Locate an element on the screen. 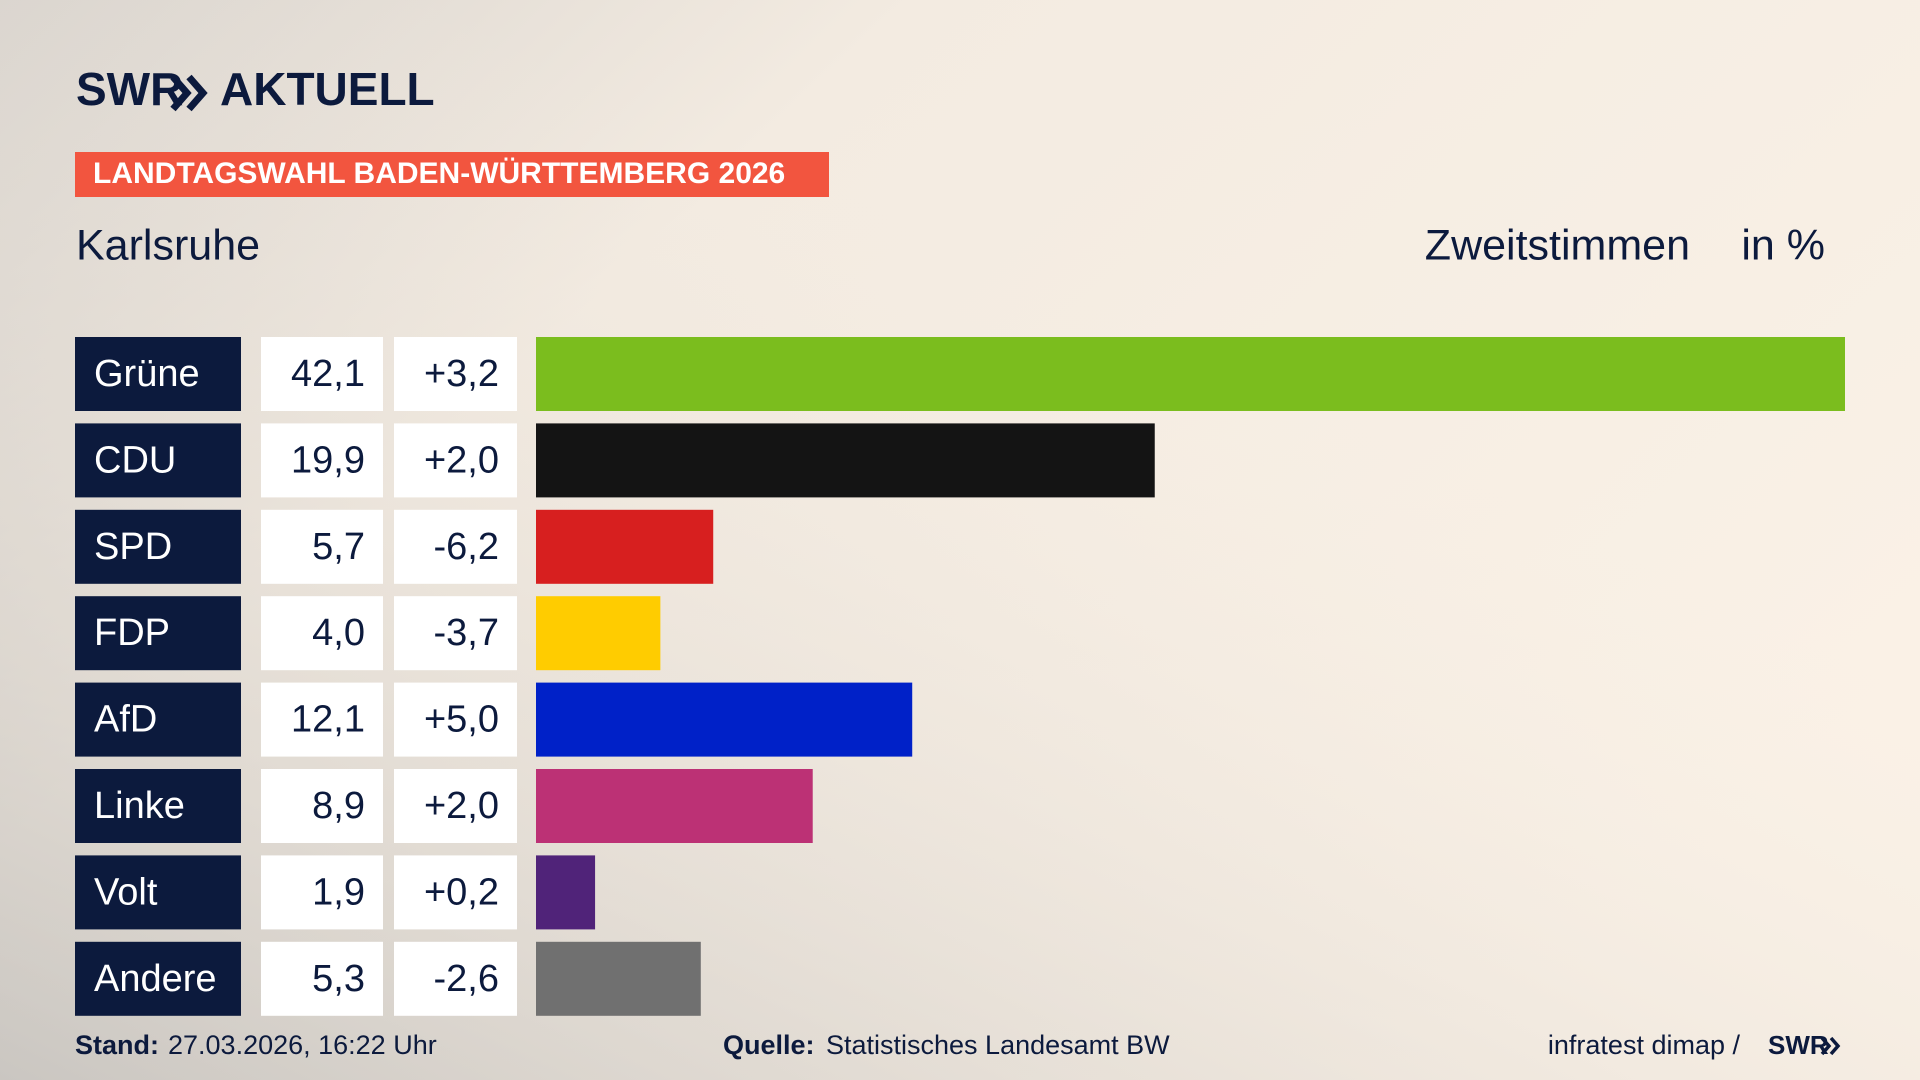 This screenshot has width=1920, height=1080. subtitle: Zweitstimmen is located at coordinates (1557, 245).